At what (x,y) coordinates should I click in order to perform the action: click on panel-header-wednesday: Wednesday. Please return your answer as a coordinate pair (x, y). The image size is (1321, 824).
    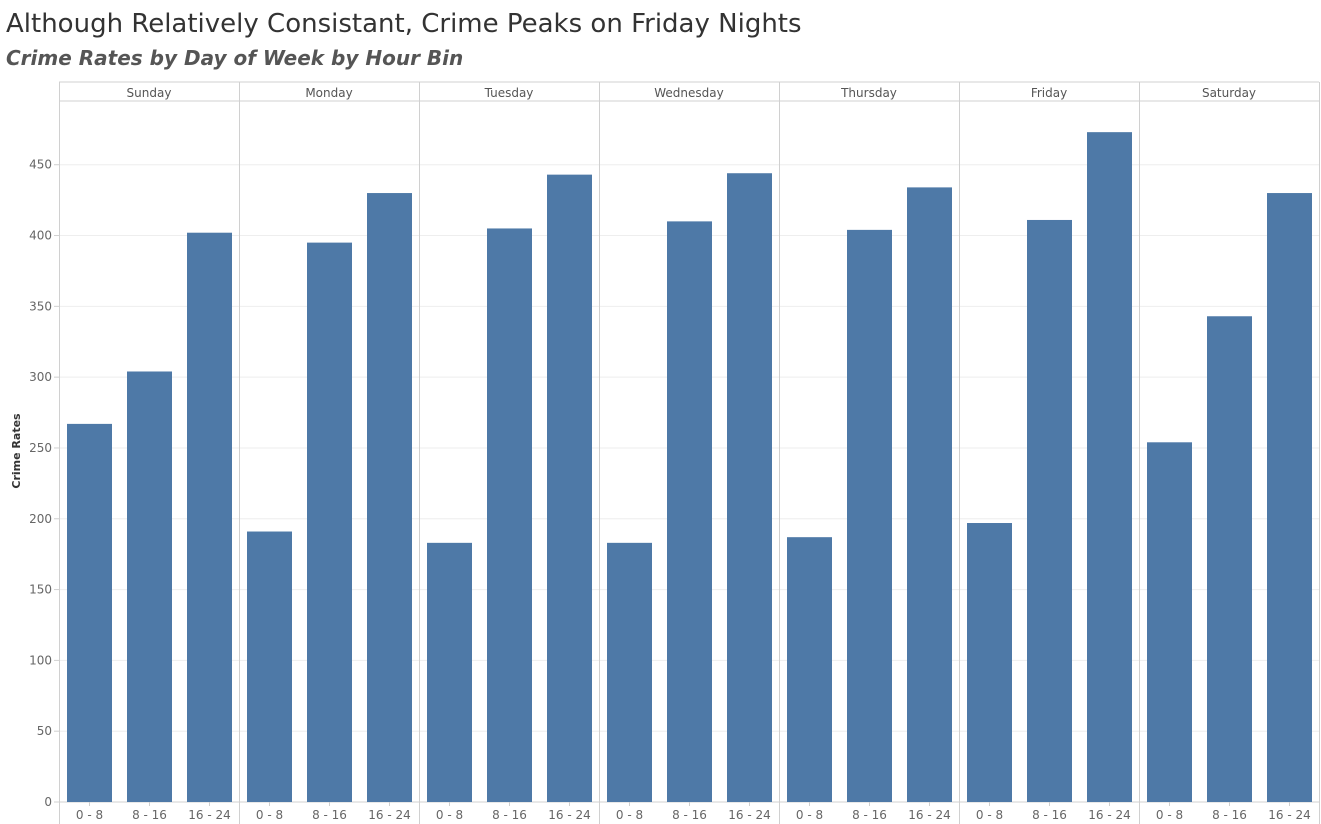
    Looking at the image, I should click on (688, 93).